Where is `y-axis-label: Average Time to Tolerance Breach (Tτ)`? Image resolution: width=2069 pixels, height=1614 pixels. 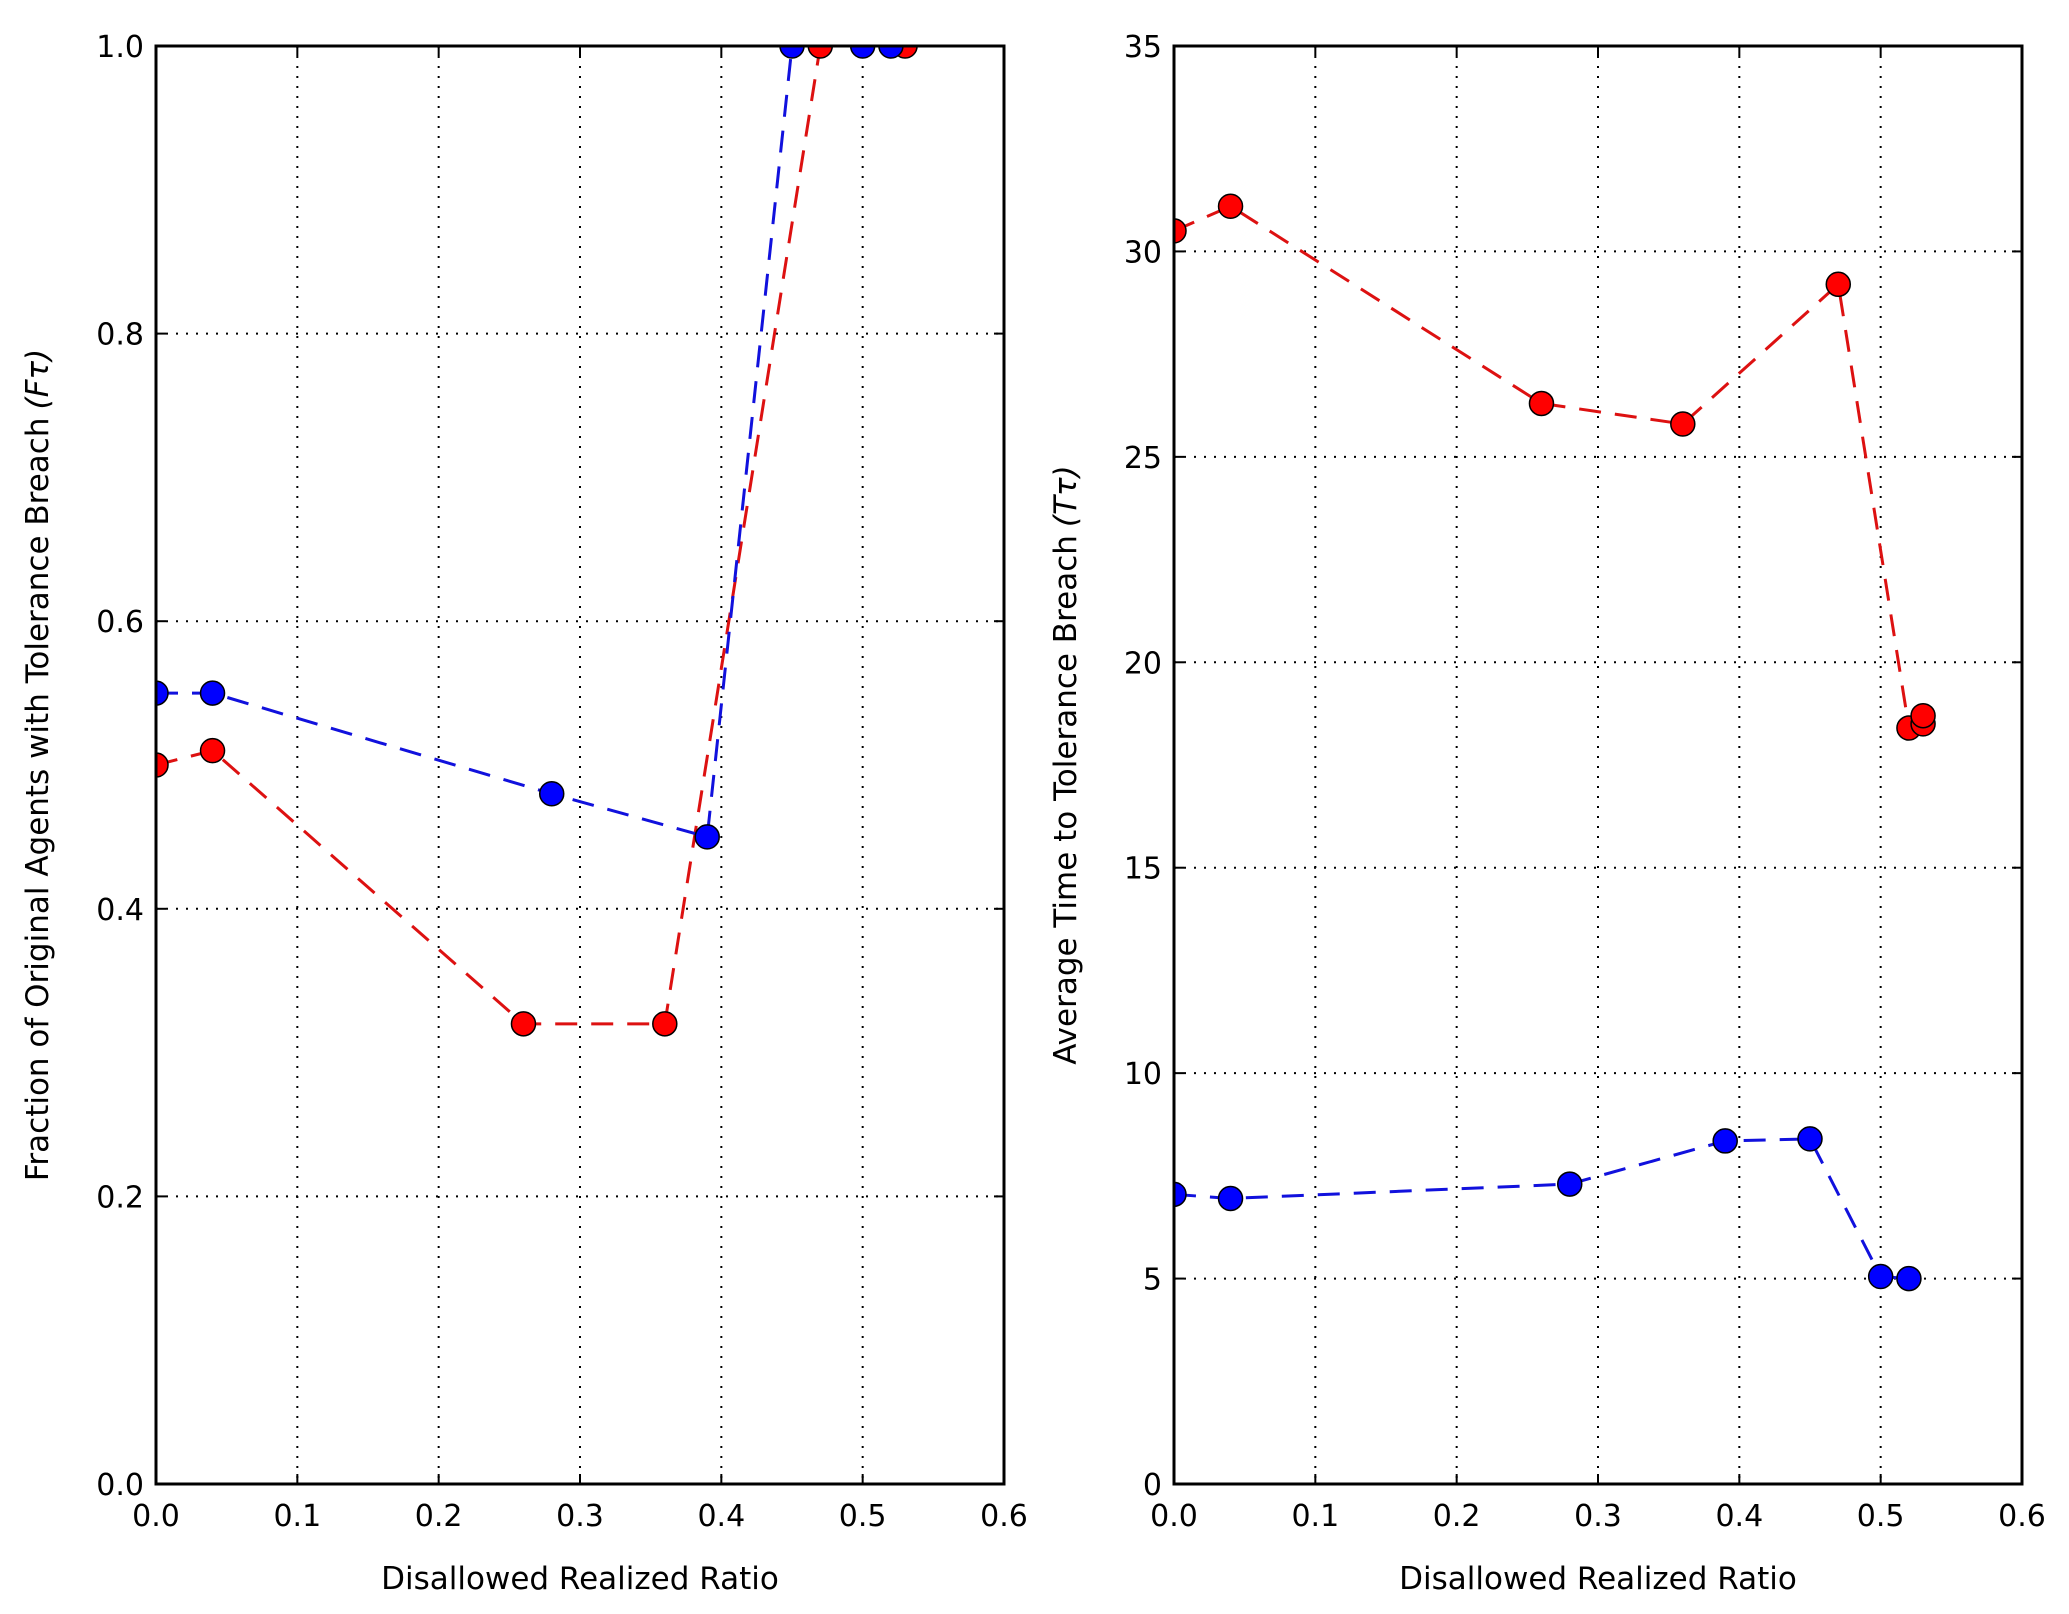 y-axis-label: Average Time to Tolerance Breach (Tτ) is located at coordinates (1066, 764).